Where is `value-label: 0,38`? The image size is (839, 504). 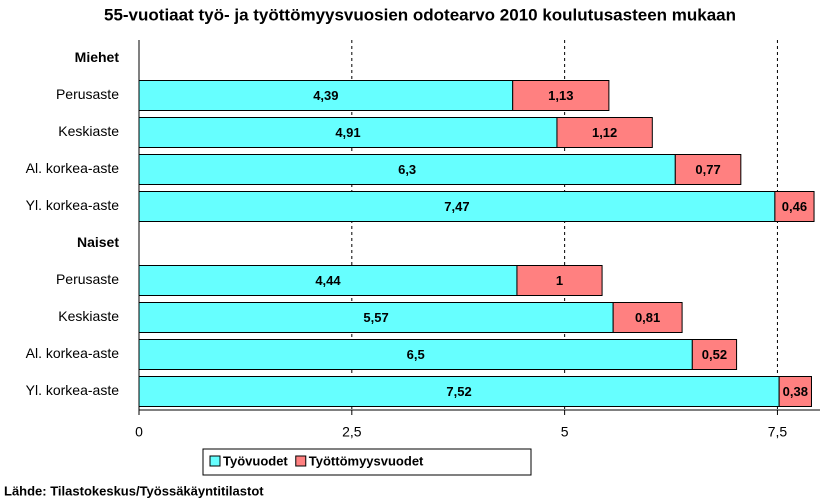
value-label: 0,38 is located at coordinates (795, 391).